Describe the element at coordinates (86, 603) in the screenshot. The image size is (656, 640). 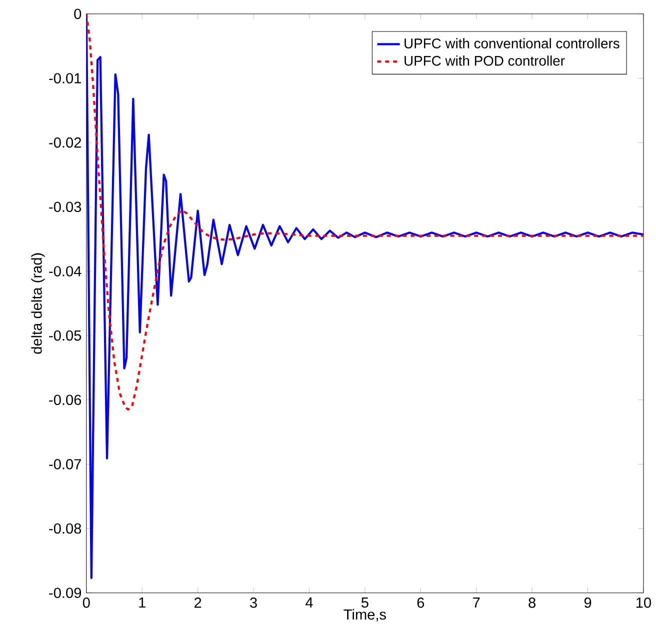
I see `x-tick-label: 0` at that location.